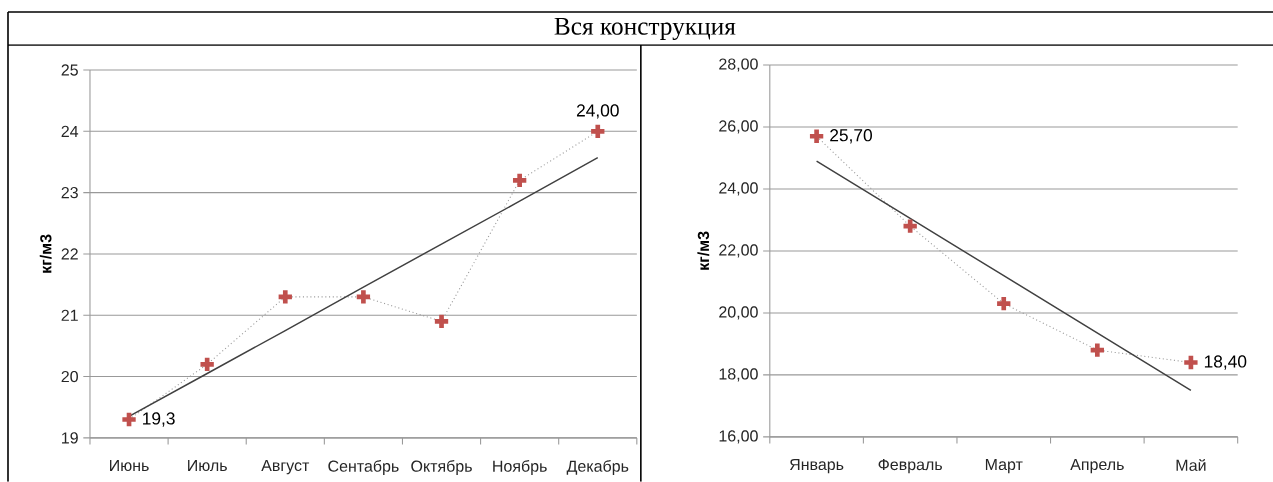  What do you see at coordinates (69, 254) in the screenshot?
I see `y-tick-label: 22` at bounding box center [69, 254].